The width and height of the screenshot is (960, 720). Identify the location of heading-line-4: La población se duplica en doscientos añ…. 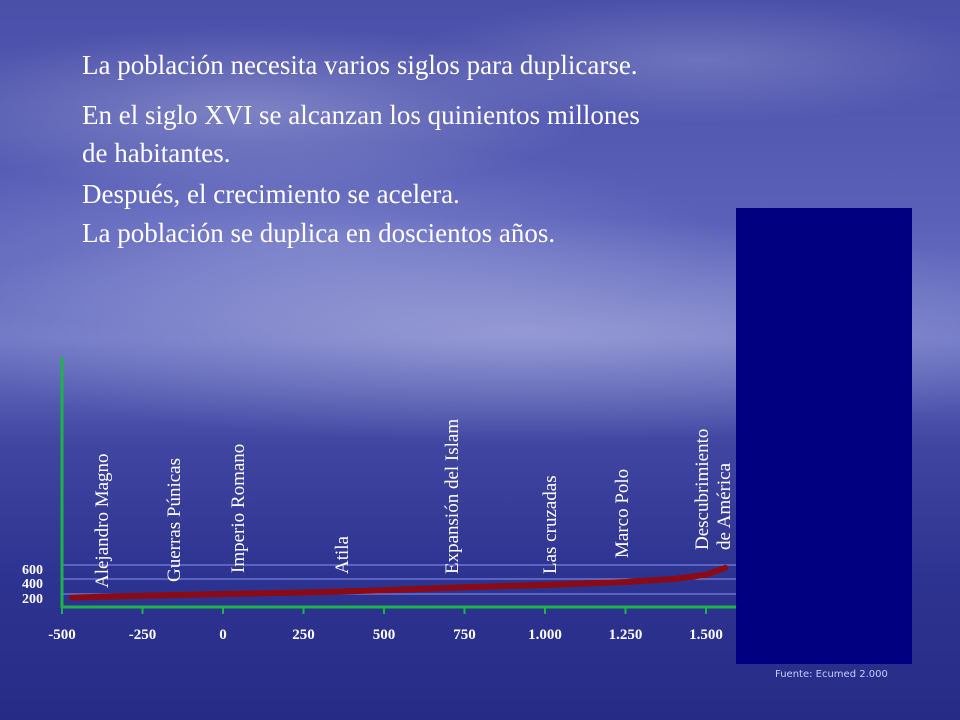
(319, 233).